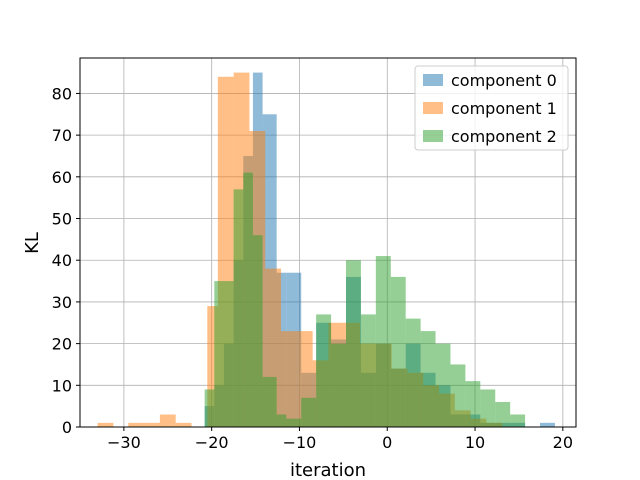 This screenshot has width=640, height=480. What do you see at coordinates (504, 80) in the screenshot?
I see `legend-label: component 0` at bounding box center [504, 80].